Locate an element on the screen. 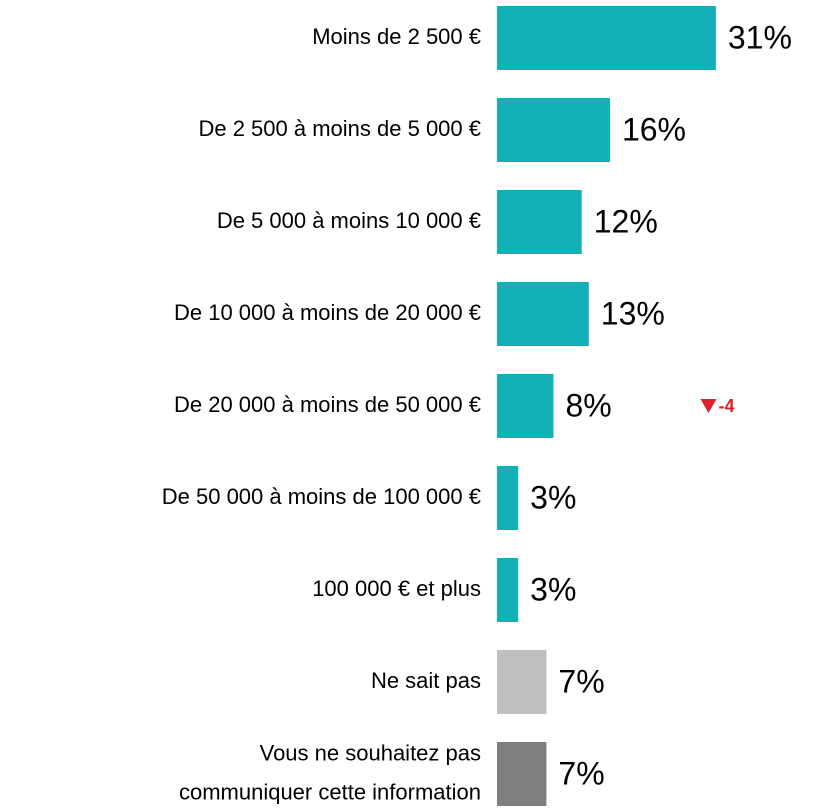 The height and width of the screenshot is (812, 817). category-label: 100 000 € et plus is located at coordinates (396, 588).